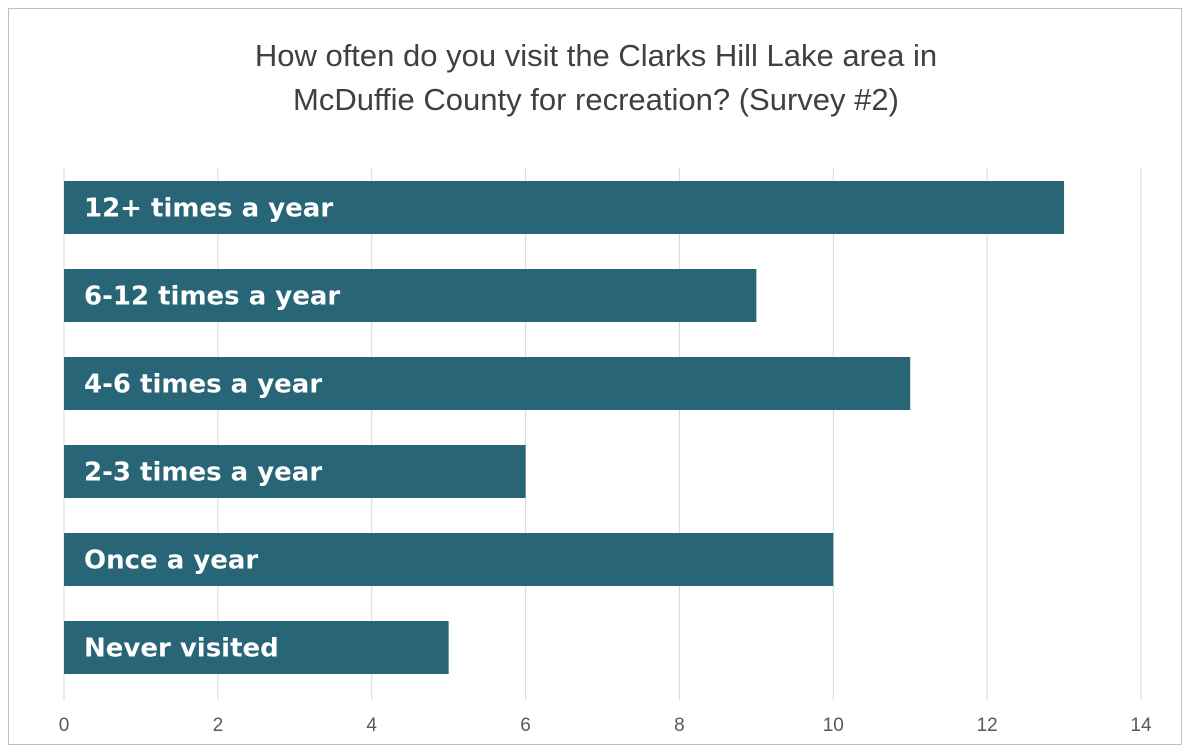 This screenshot has height=753, width=1192. I want to click on bar-label: 2-3 times a year, so click(203, 473).